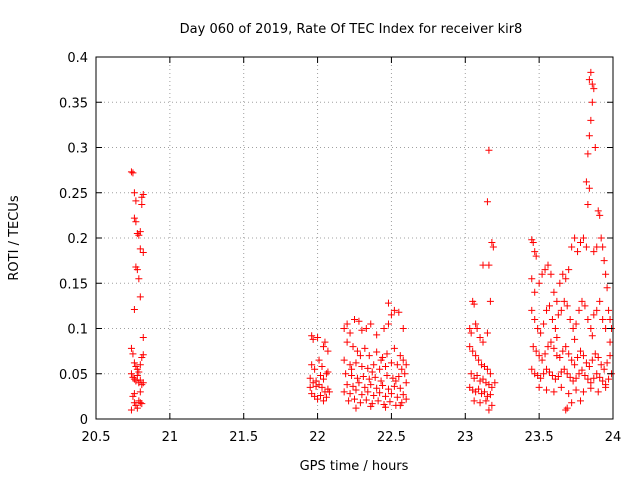  I want to click on y-tick-label: 0.05, so click(73, 375).